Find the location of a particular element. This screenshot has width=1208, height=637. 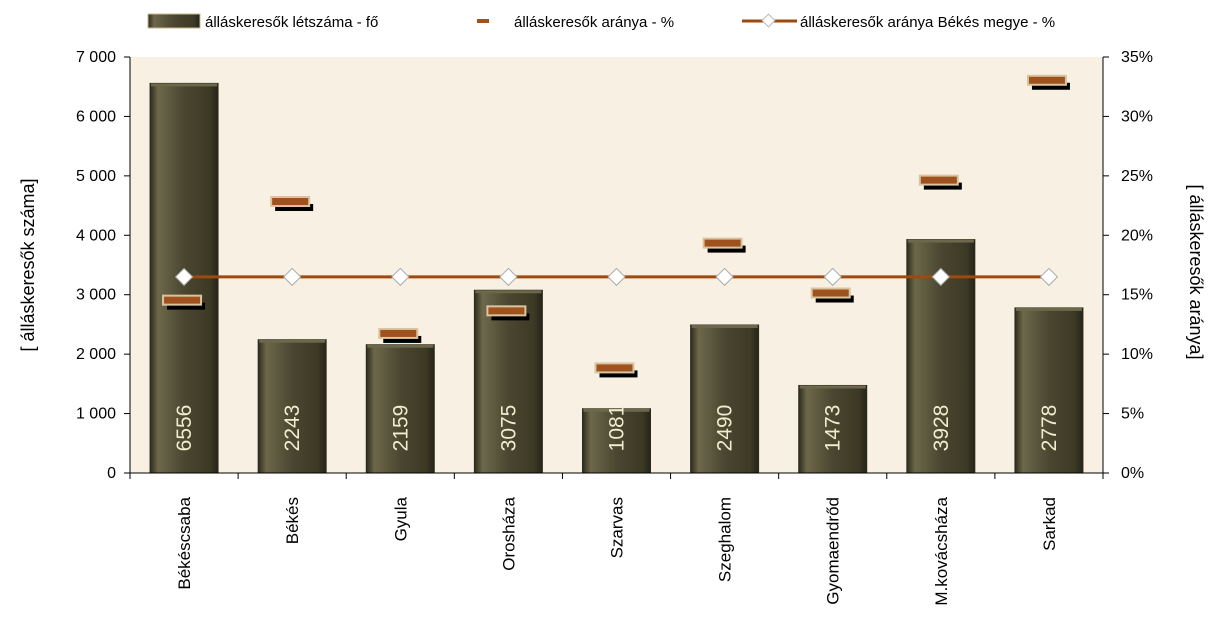

y2-tick-label: 10% is located at coordinates (1137, 354).